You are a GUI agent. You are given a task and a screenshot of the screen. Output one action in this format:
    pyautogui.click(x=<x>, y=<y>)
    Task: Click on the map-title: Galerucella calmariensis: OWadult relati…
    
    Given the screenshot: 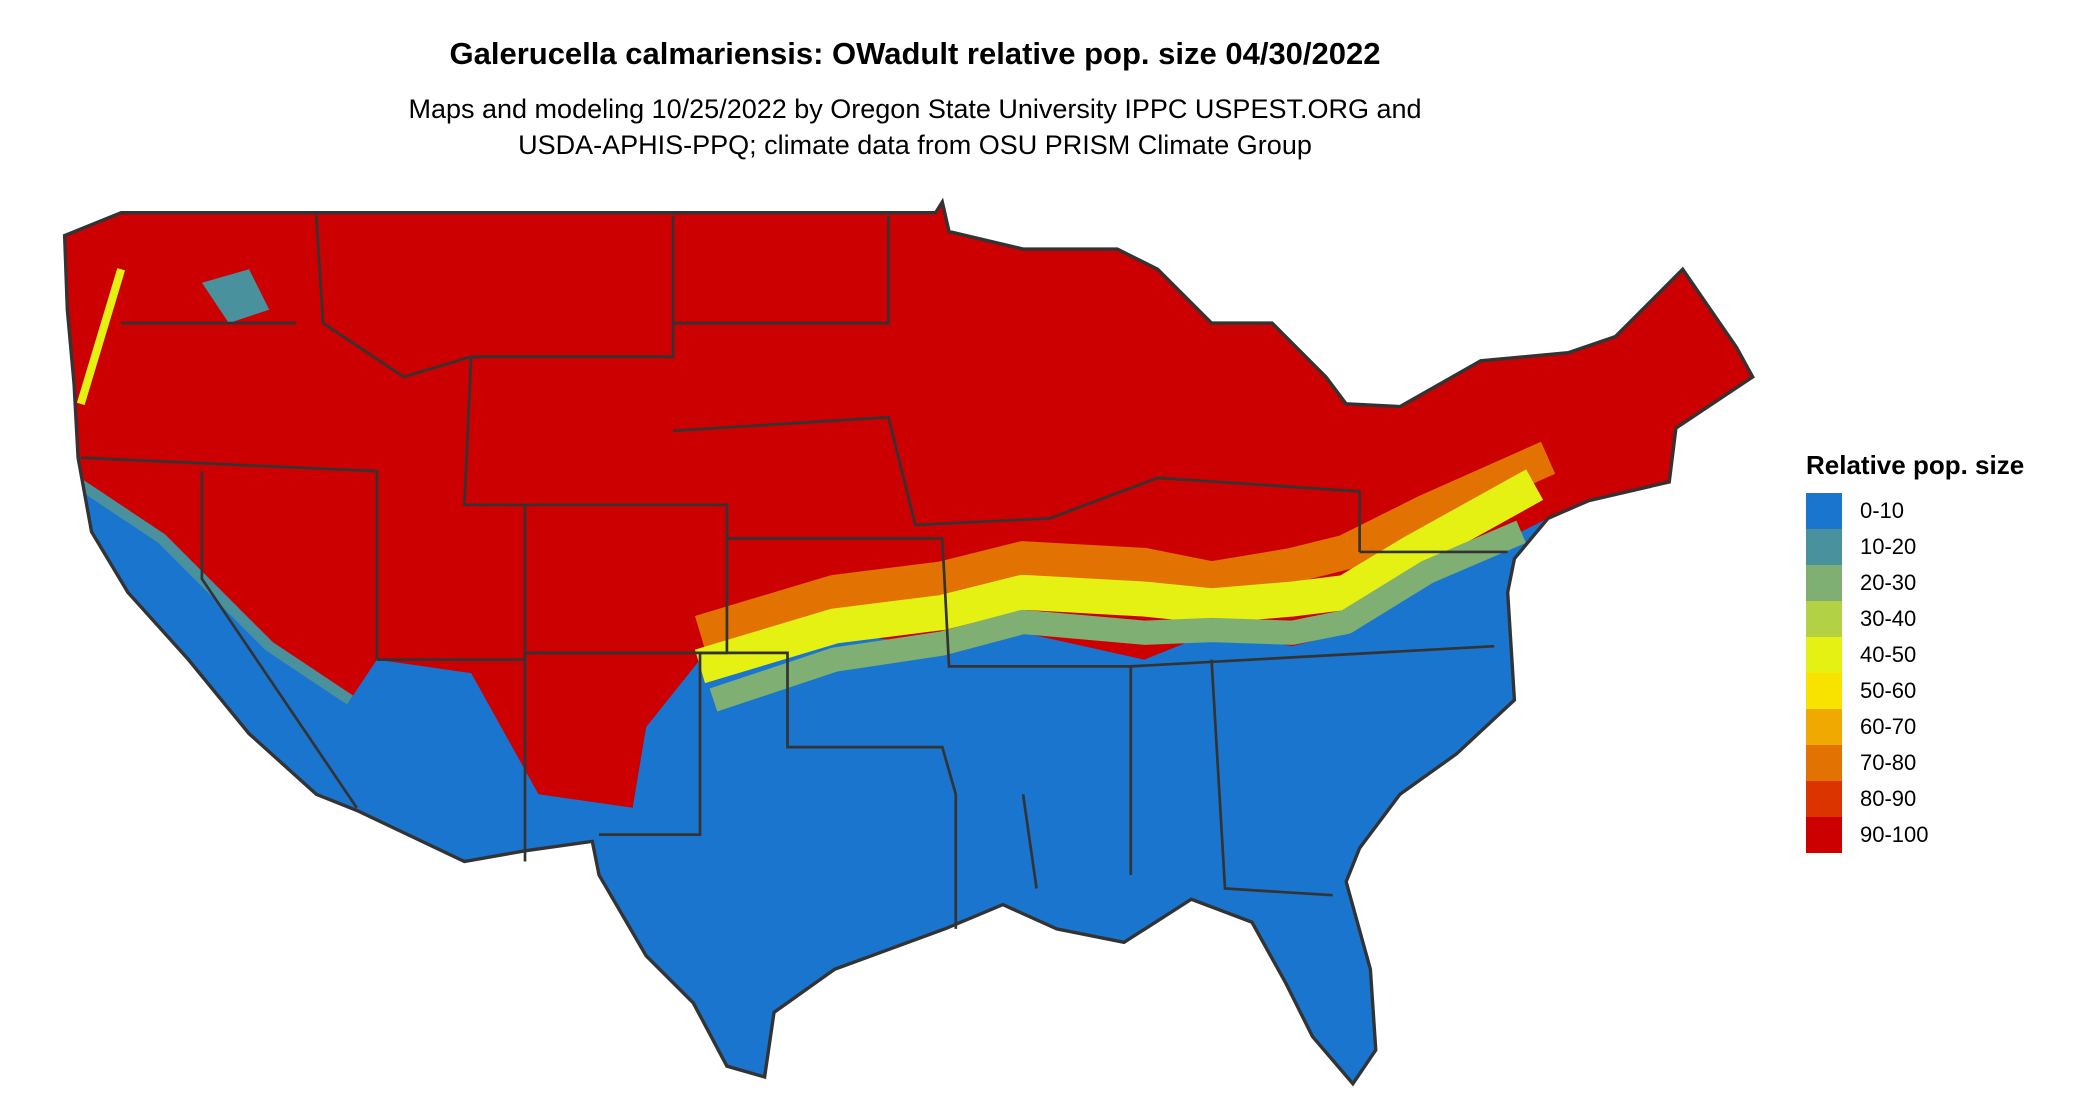 What is the action you would take?
    pyautogui.click(x=915, y=53)
    